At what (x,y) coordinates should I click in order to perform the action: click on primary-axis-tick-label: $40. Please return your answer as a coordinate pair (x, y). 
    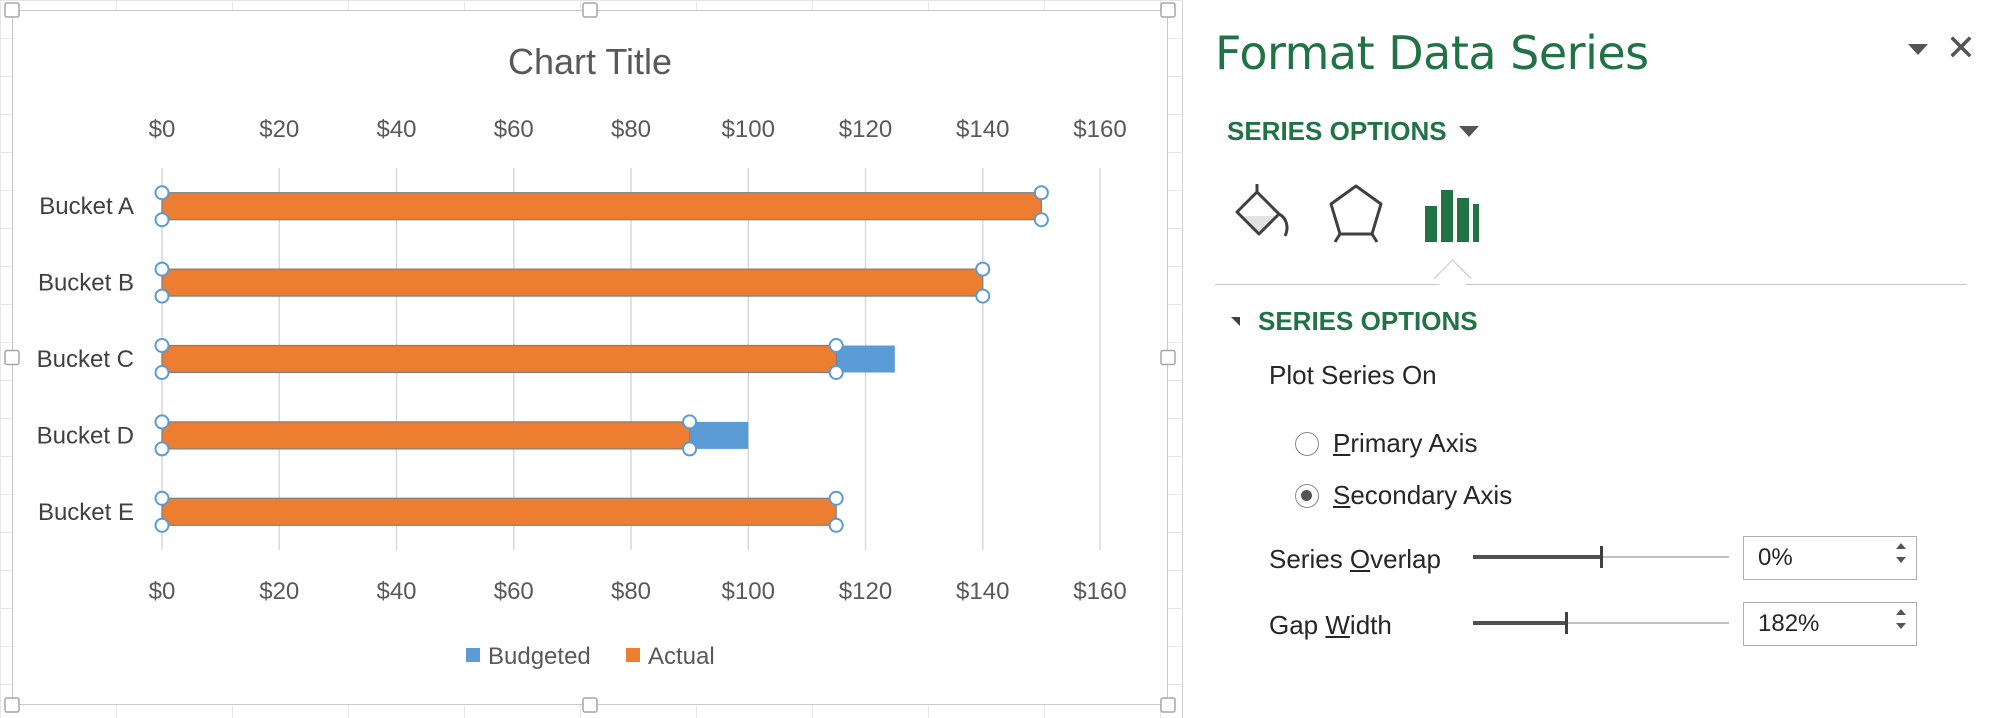
    Looking at the image, I should click on (396, 591).